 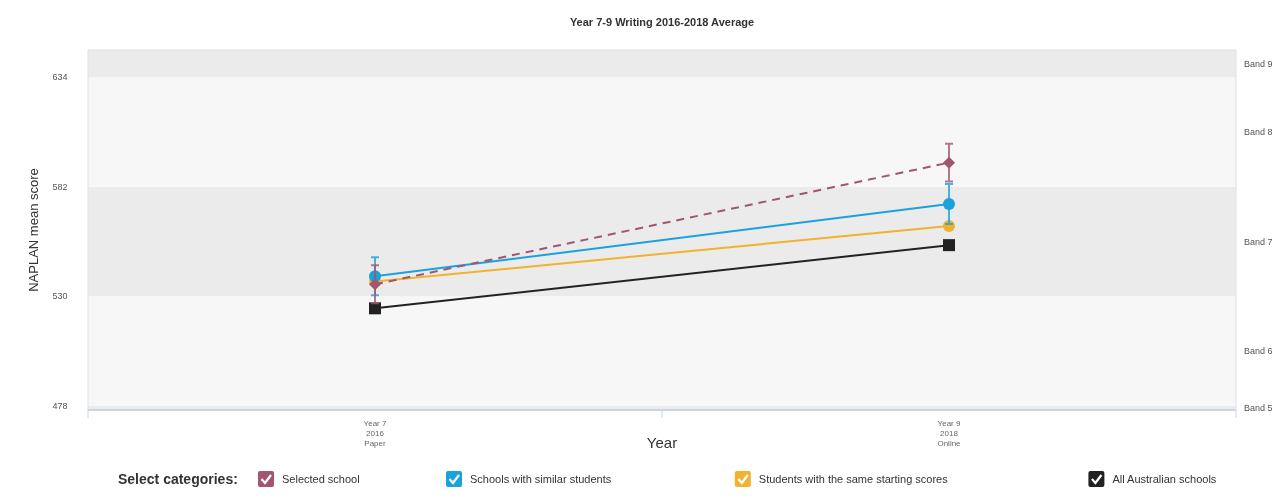 I want to click on legend-label: All Australian schools, so click(x=1164, y=479).